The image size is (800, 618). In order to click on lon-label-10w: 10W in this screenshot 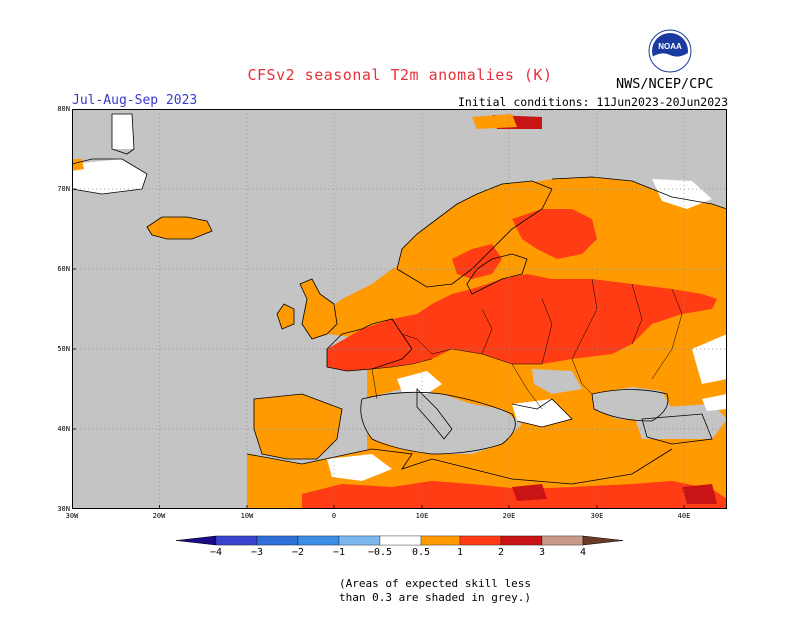, I will do `click(247, 516)`.